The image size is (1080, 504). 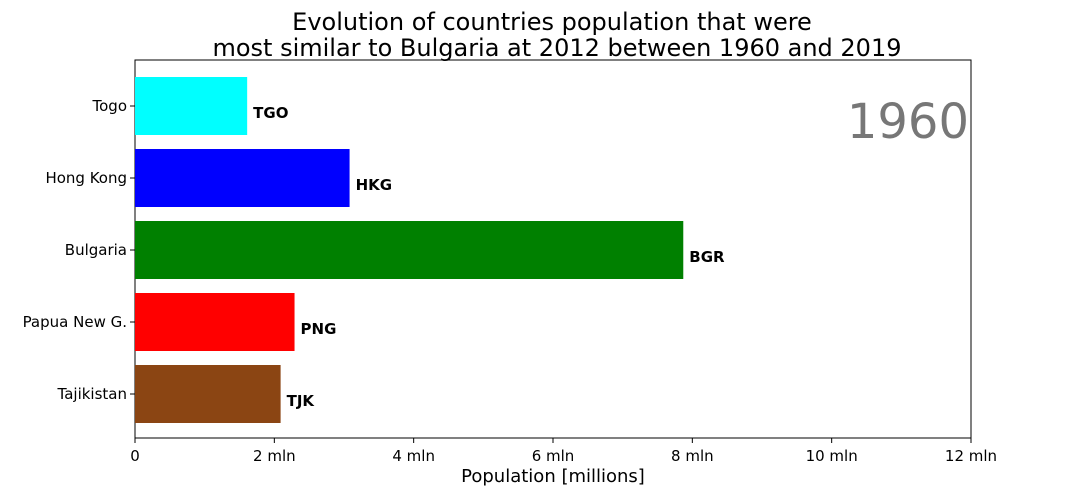 What do you see at coordinates (191, 106) in the screenshot?
I see `bar-togo` at bounding box center [191, 106].